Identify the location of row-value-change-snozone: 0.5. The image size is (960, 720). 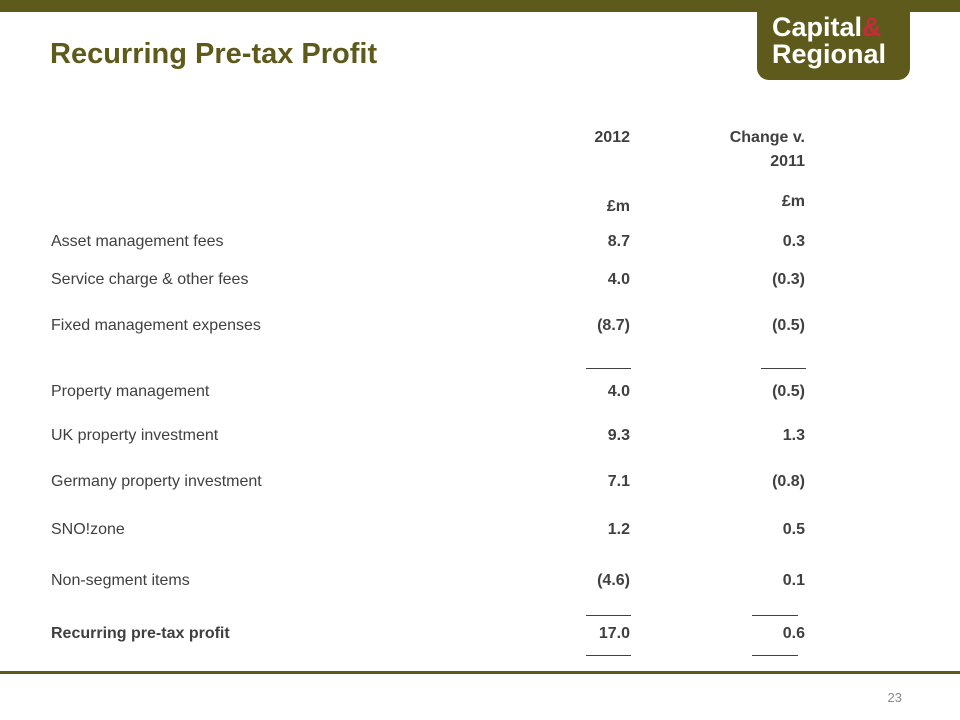
(793, 529).